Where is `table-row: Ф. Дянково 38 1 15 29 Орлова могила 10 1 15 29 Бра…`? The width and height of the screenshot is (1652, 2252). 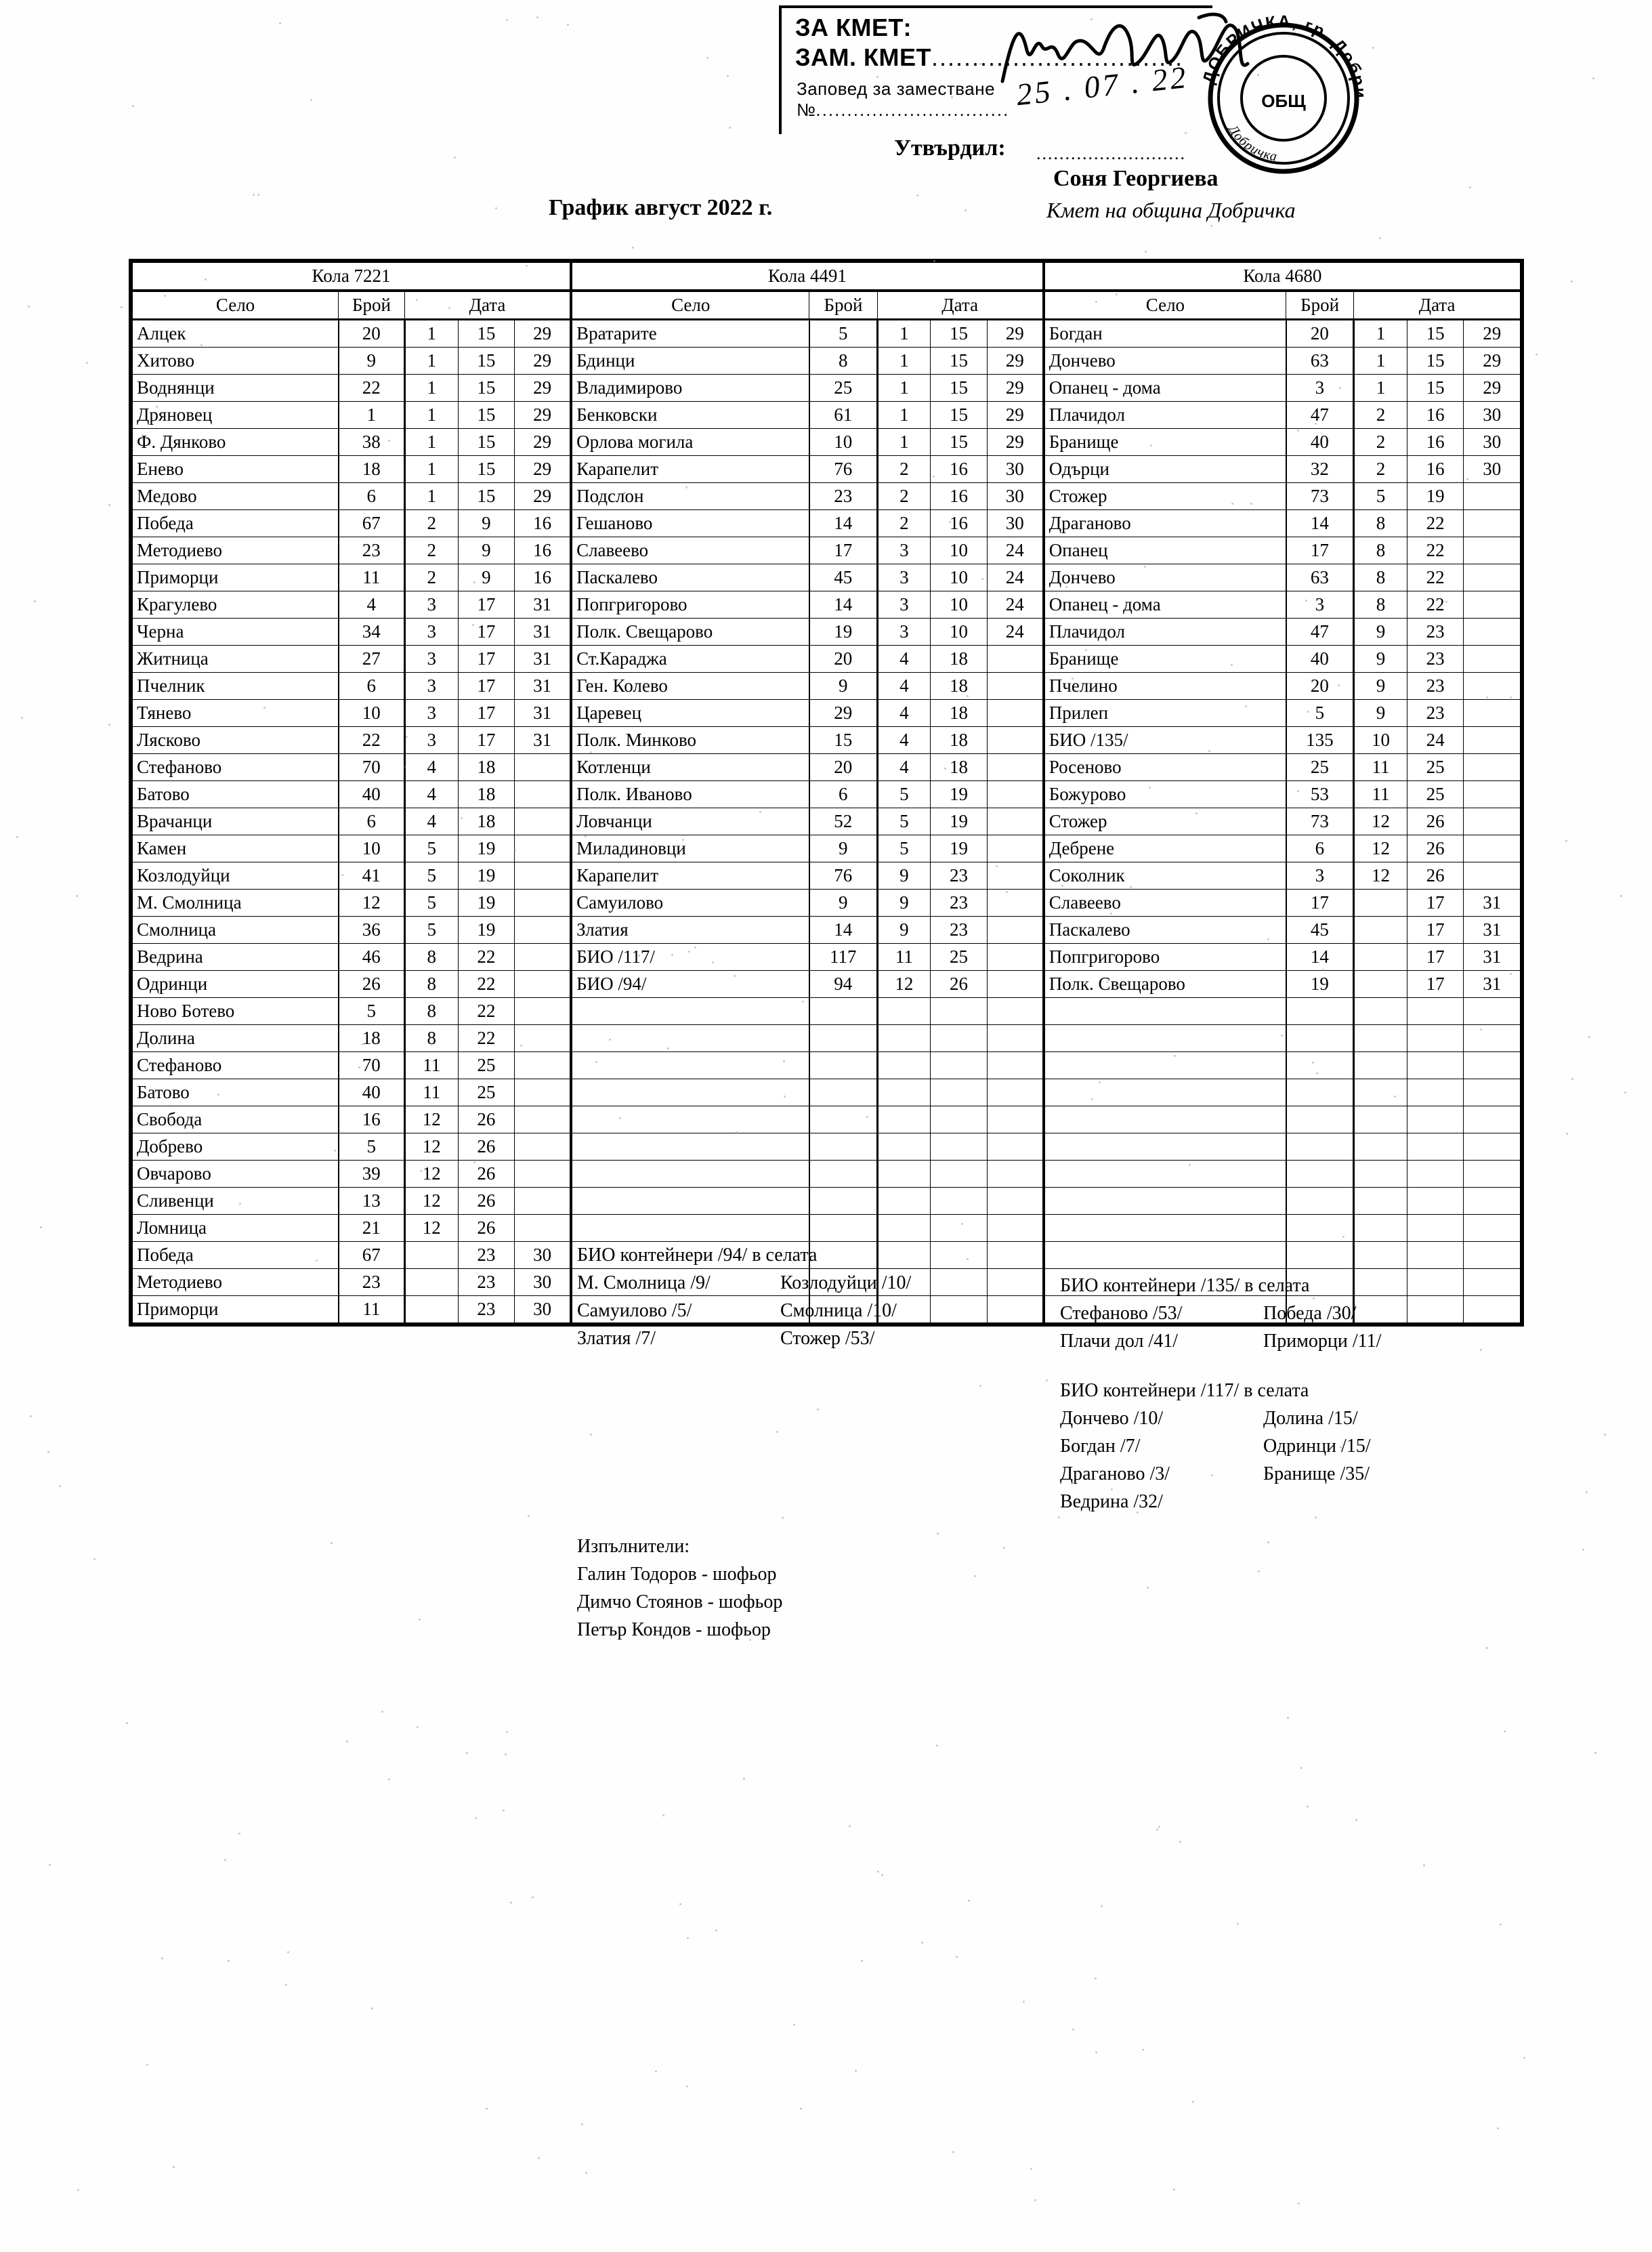
table-row: Ф. Дянково 38 1 15 29 Орлова могила 10 1 15 29 Бра… is located at coordinates (826, 442).